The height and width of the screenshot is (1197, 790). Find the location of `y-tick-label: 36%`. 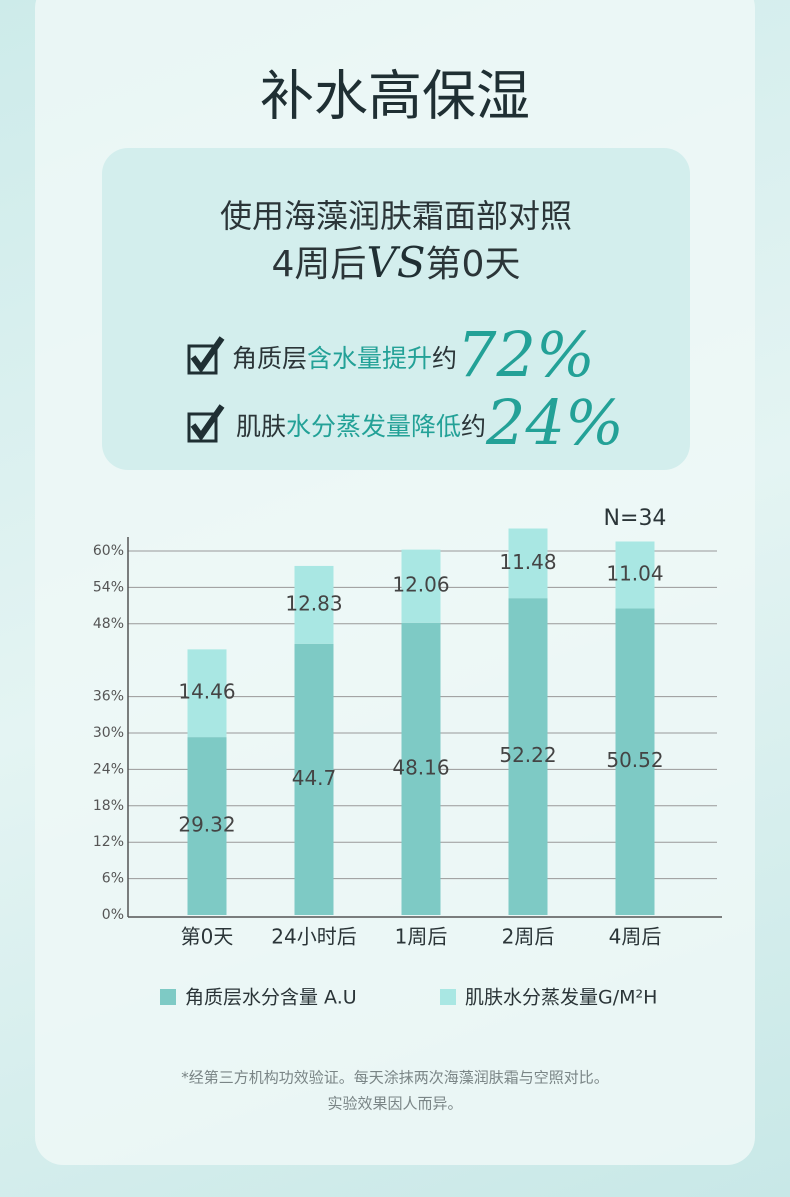

y-tick-label: 36% is located at coordinates (108, 697).